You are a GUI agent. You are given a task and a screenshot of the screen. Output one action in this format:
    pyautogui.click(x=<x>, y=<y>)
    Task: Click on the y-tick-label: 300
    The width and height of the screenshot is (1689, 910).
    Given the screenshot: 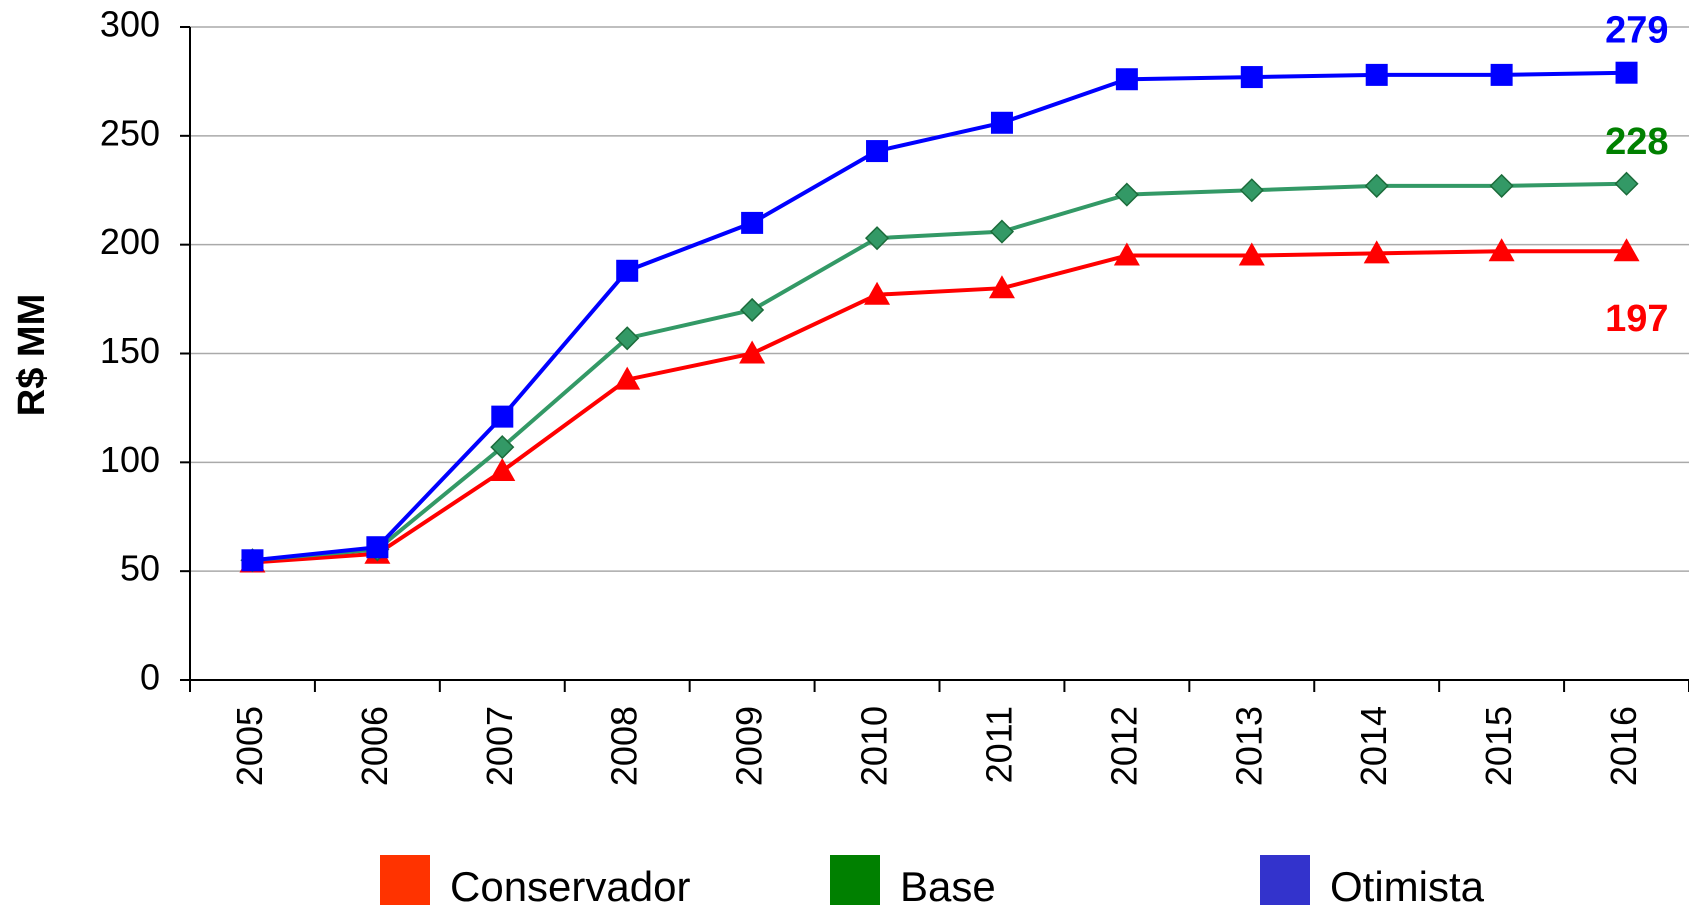 What is the action you would take?
    pyautogui.click(x=130, y=24)
    